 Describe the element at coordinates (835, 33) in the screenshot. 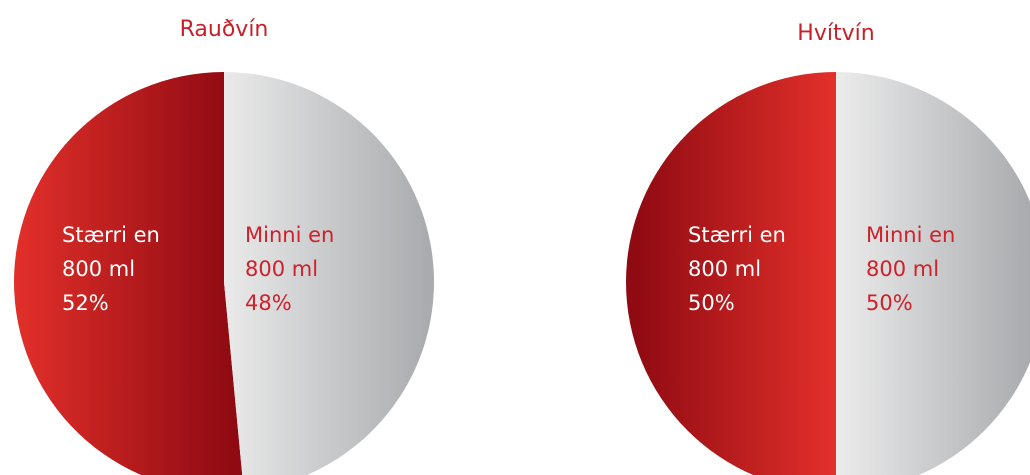

I see `chart-title: Hvítvín` at that location.